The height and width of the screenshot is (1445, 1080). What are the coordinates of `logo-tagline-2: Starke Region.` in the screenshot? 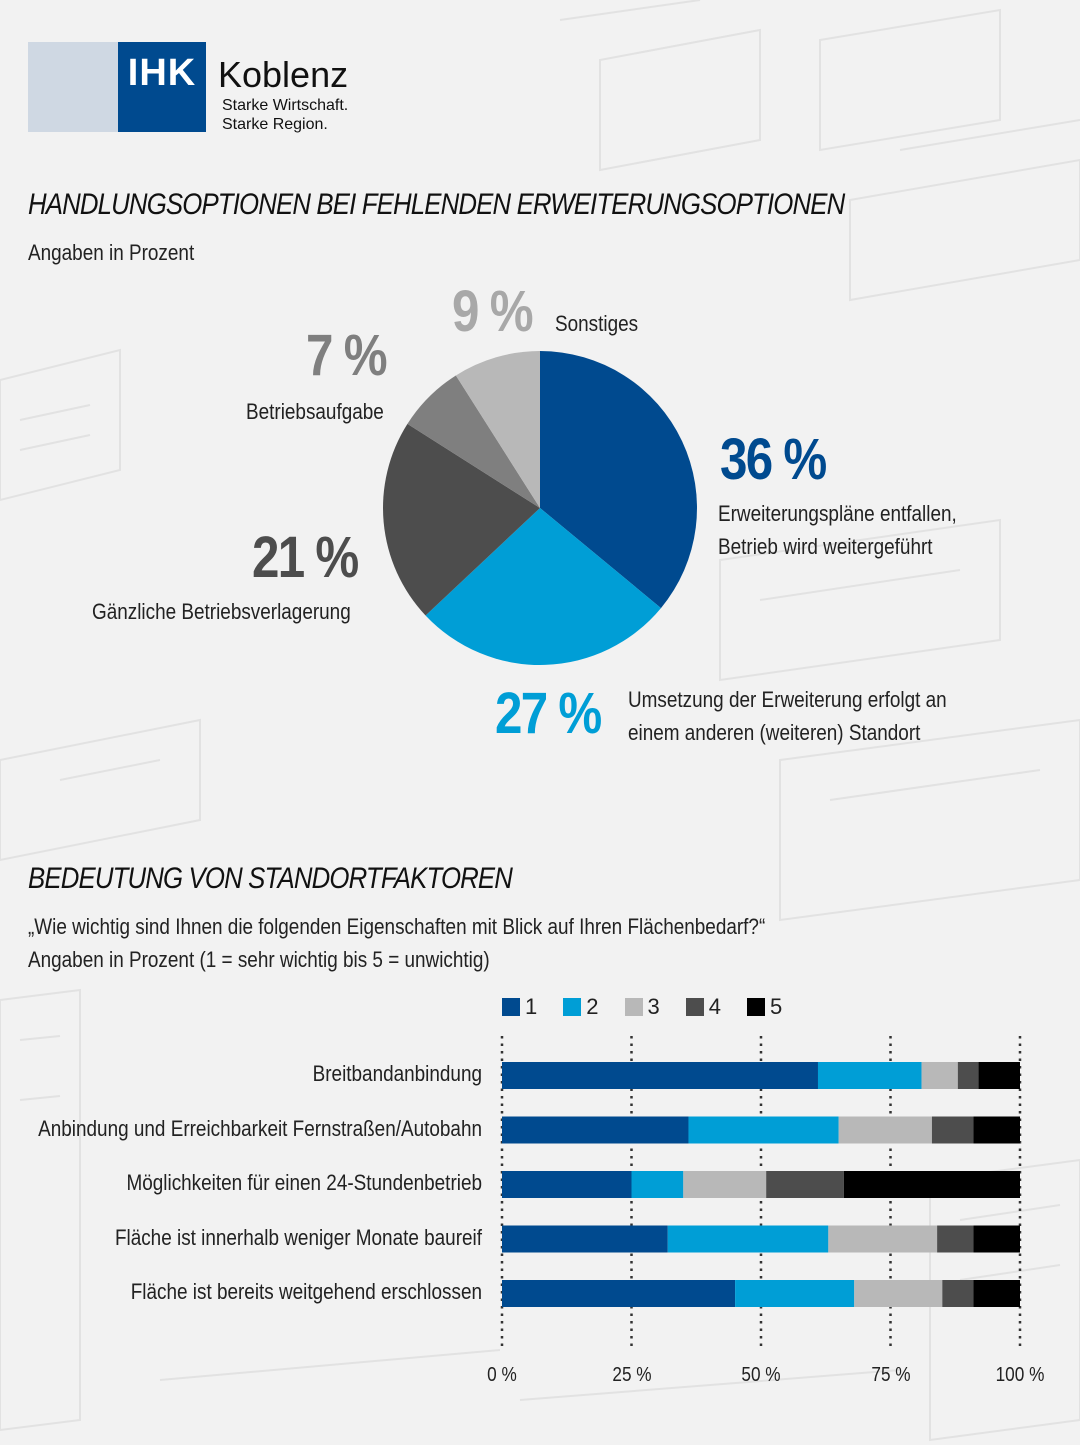 It's located at (275, 124).